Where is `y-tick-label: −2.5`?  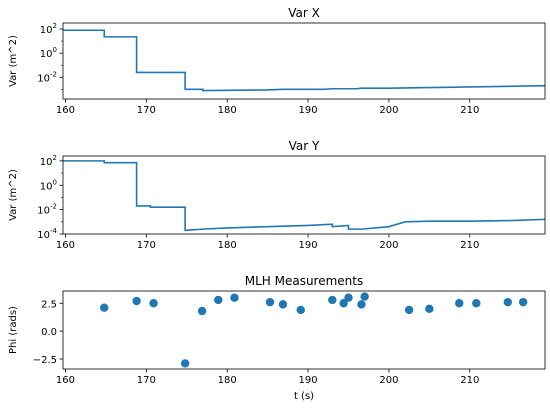 y-tick-label: −2.5 is located at coordinates (45, 360).